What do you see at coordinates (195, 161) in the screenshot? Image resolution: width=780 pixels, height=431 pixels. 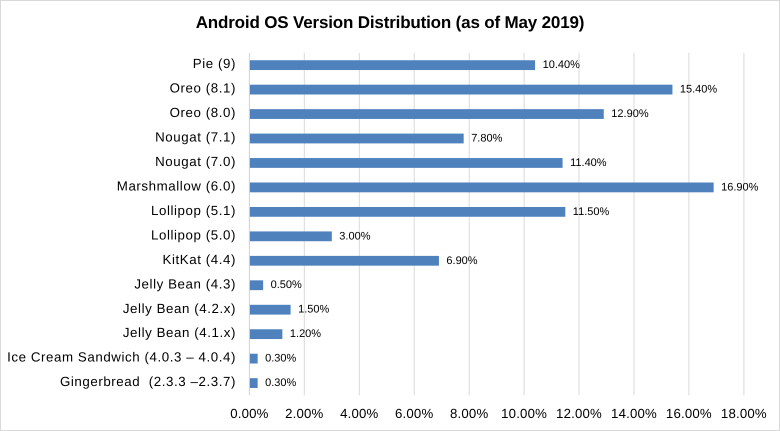 I see `svg-text: Nougat (7.0)` at bounding box center [195, 161].